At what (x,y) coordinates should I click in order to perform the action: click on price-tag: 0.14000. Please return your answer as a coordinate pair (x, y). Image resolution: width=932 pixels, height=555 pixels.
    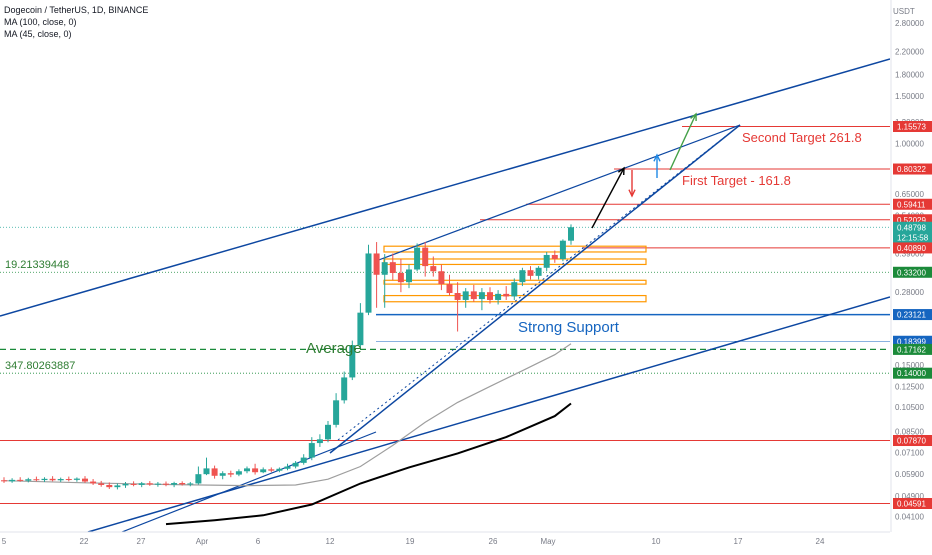
    Looking at the image, I should click on (912, 373).